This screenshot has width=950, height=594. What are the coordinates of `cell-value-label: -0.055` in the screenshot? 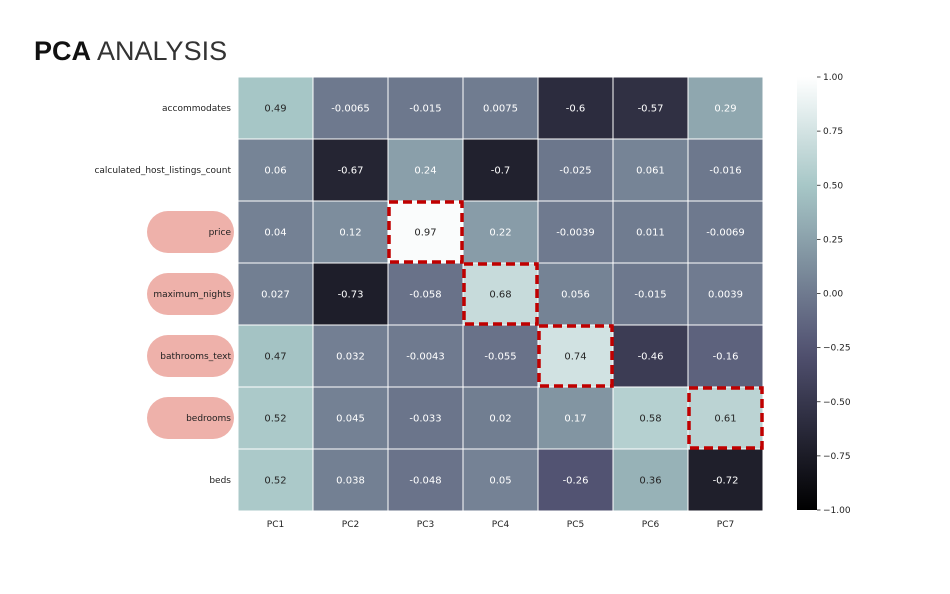 It's located at (500, 357).